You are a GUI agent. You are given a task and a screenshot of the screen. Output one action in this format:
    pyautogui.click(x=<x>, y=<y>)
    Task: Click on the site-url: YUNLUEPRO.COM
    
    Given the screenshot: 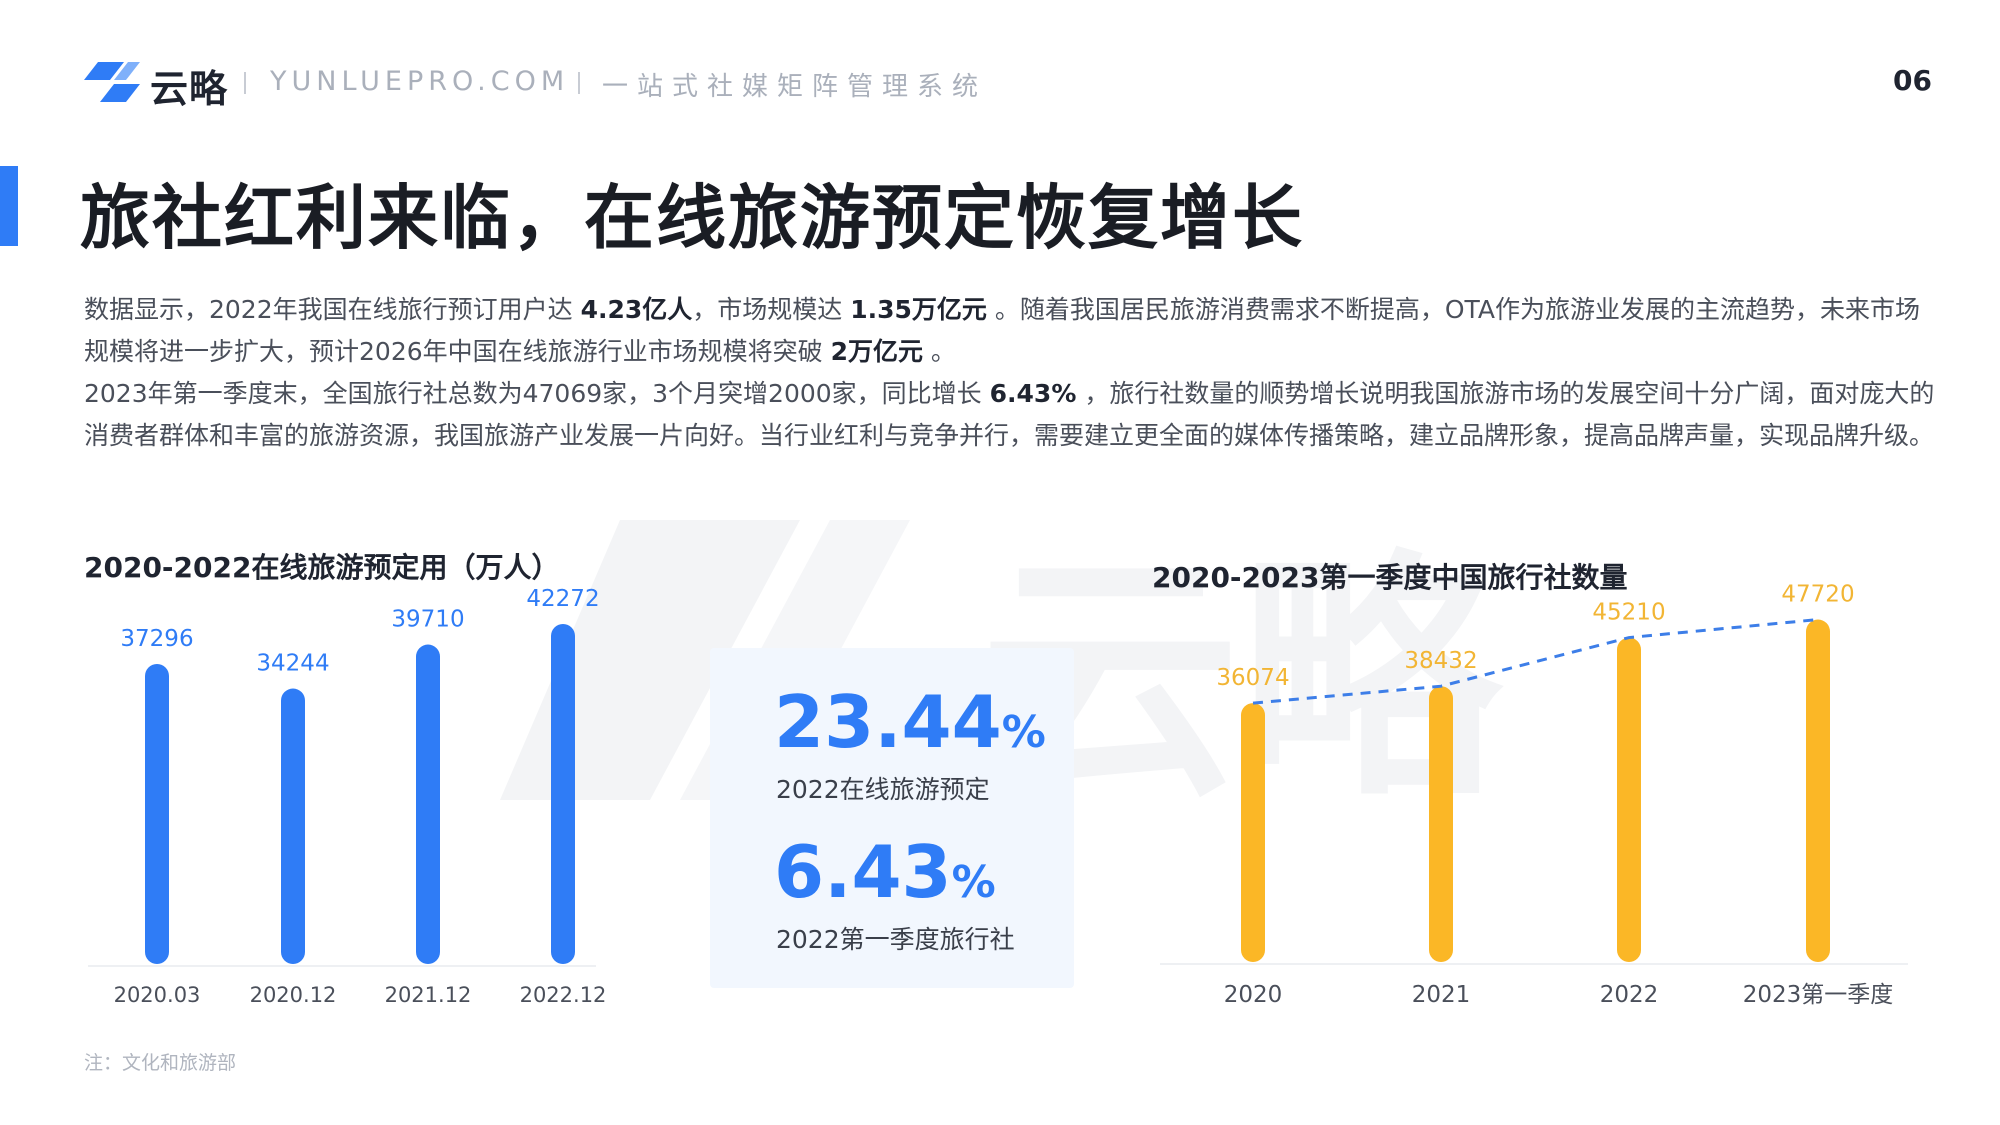 What is the action you would take?
    pyautogui.click(x=420, y=81)
    